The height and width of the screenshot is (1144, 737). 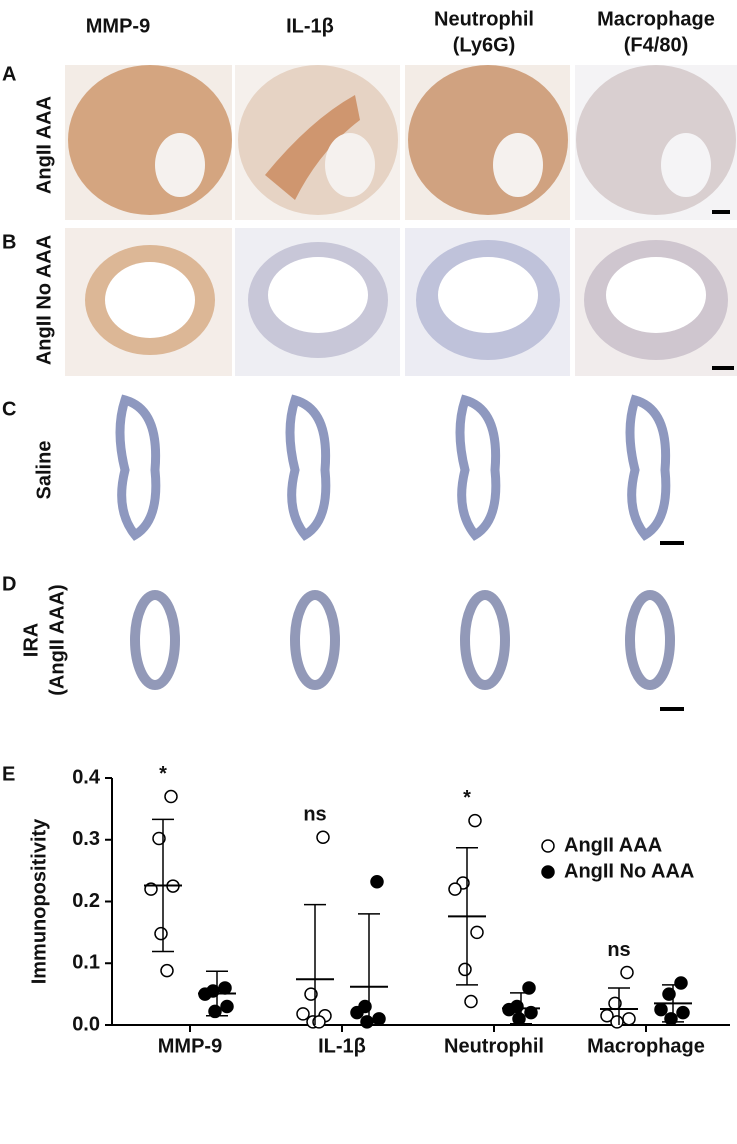 What do you see at coordinates (44, 470) in the screenshot?
I see `row-label: Saline` at bounding box center [44, 470].